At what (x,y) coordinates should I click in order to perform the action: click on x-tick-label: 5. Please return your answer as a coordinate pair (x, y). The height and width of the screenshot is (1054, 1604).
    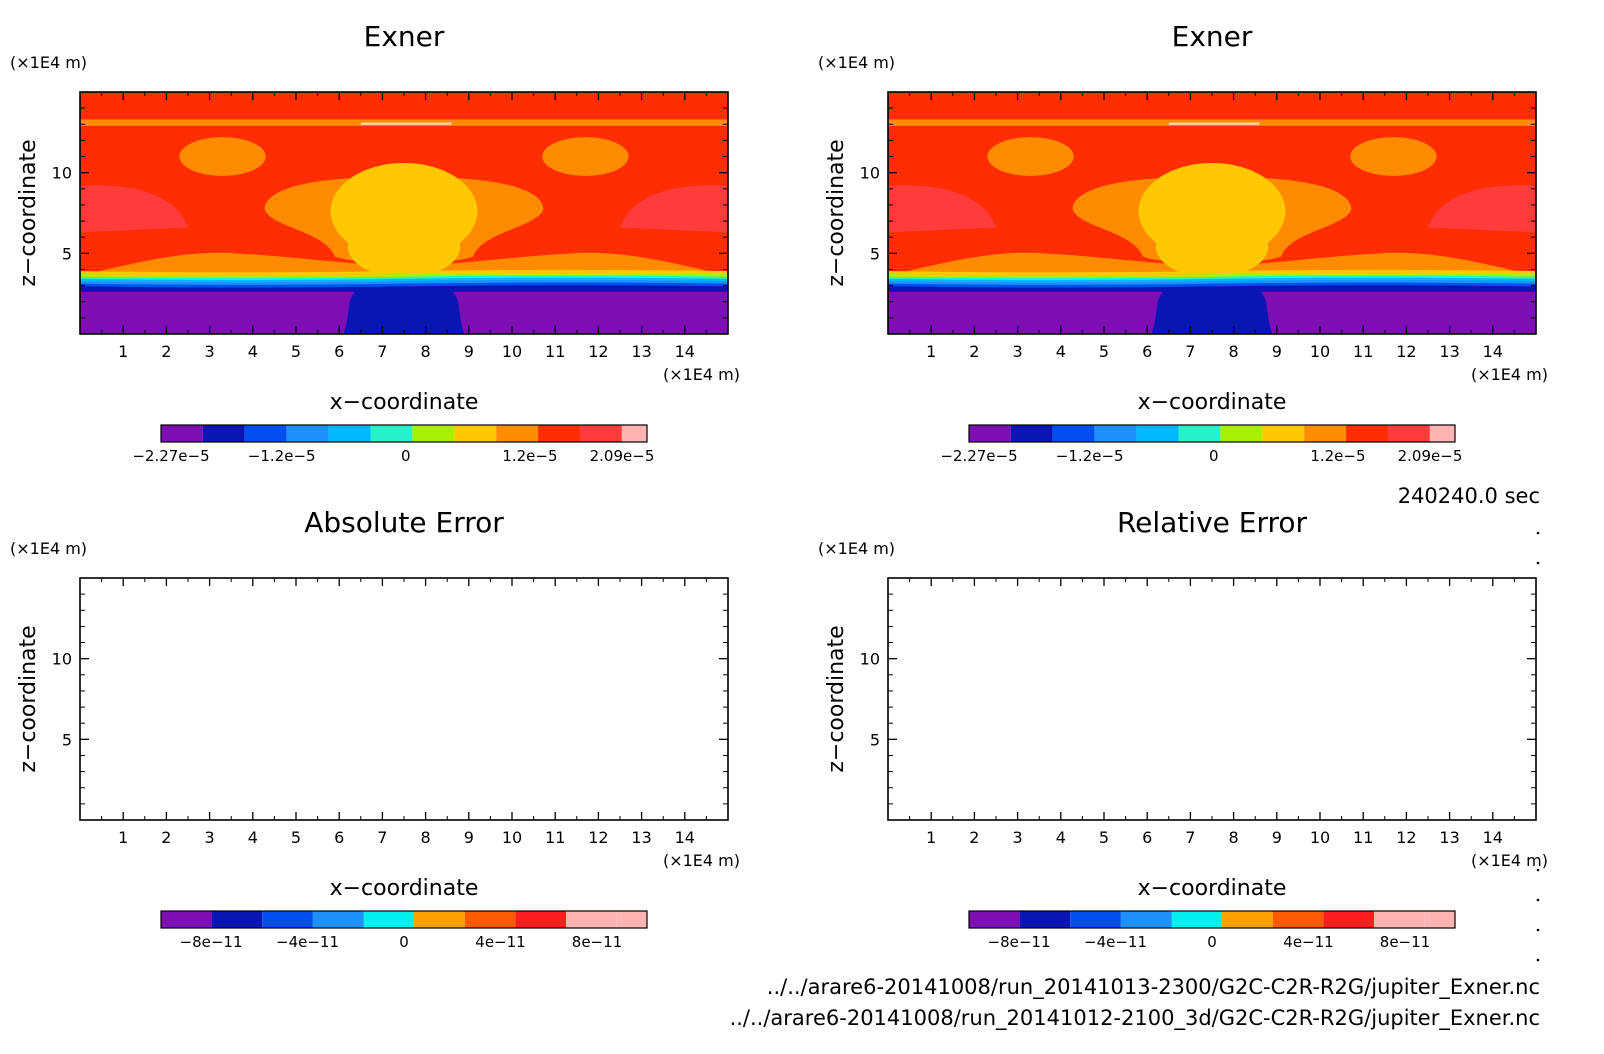
    Looking at the image, I should click on (1104, 837).